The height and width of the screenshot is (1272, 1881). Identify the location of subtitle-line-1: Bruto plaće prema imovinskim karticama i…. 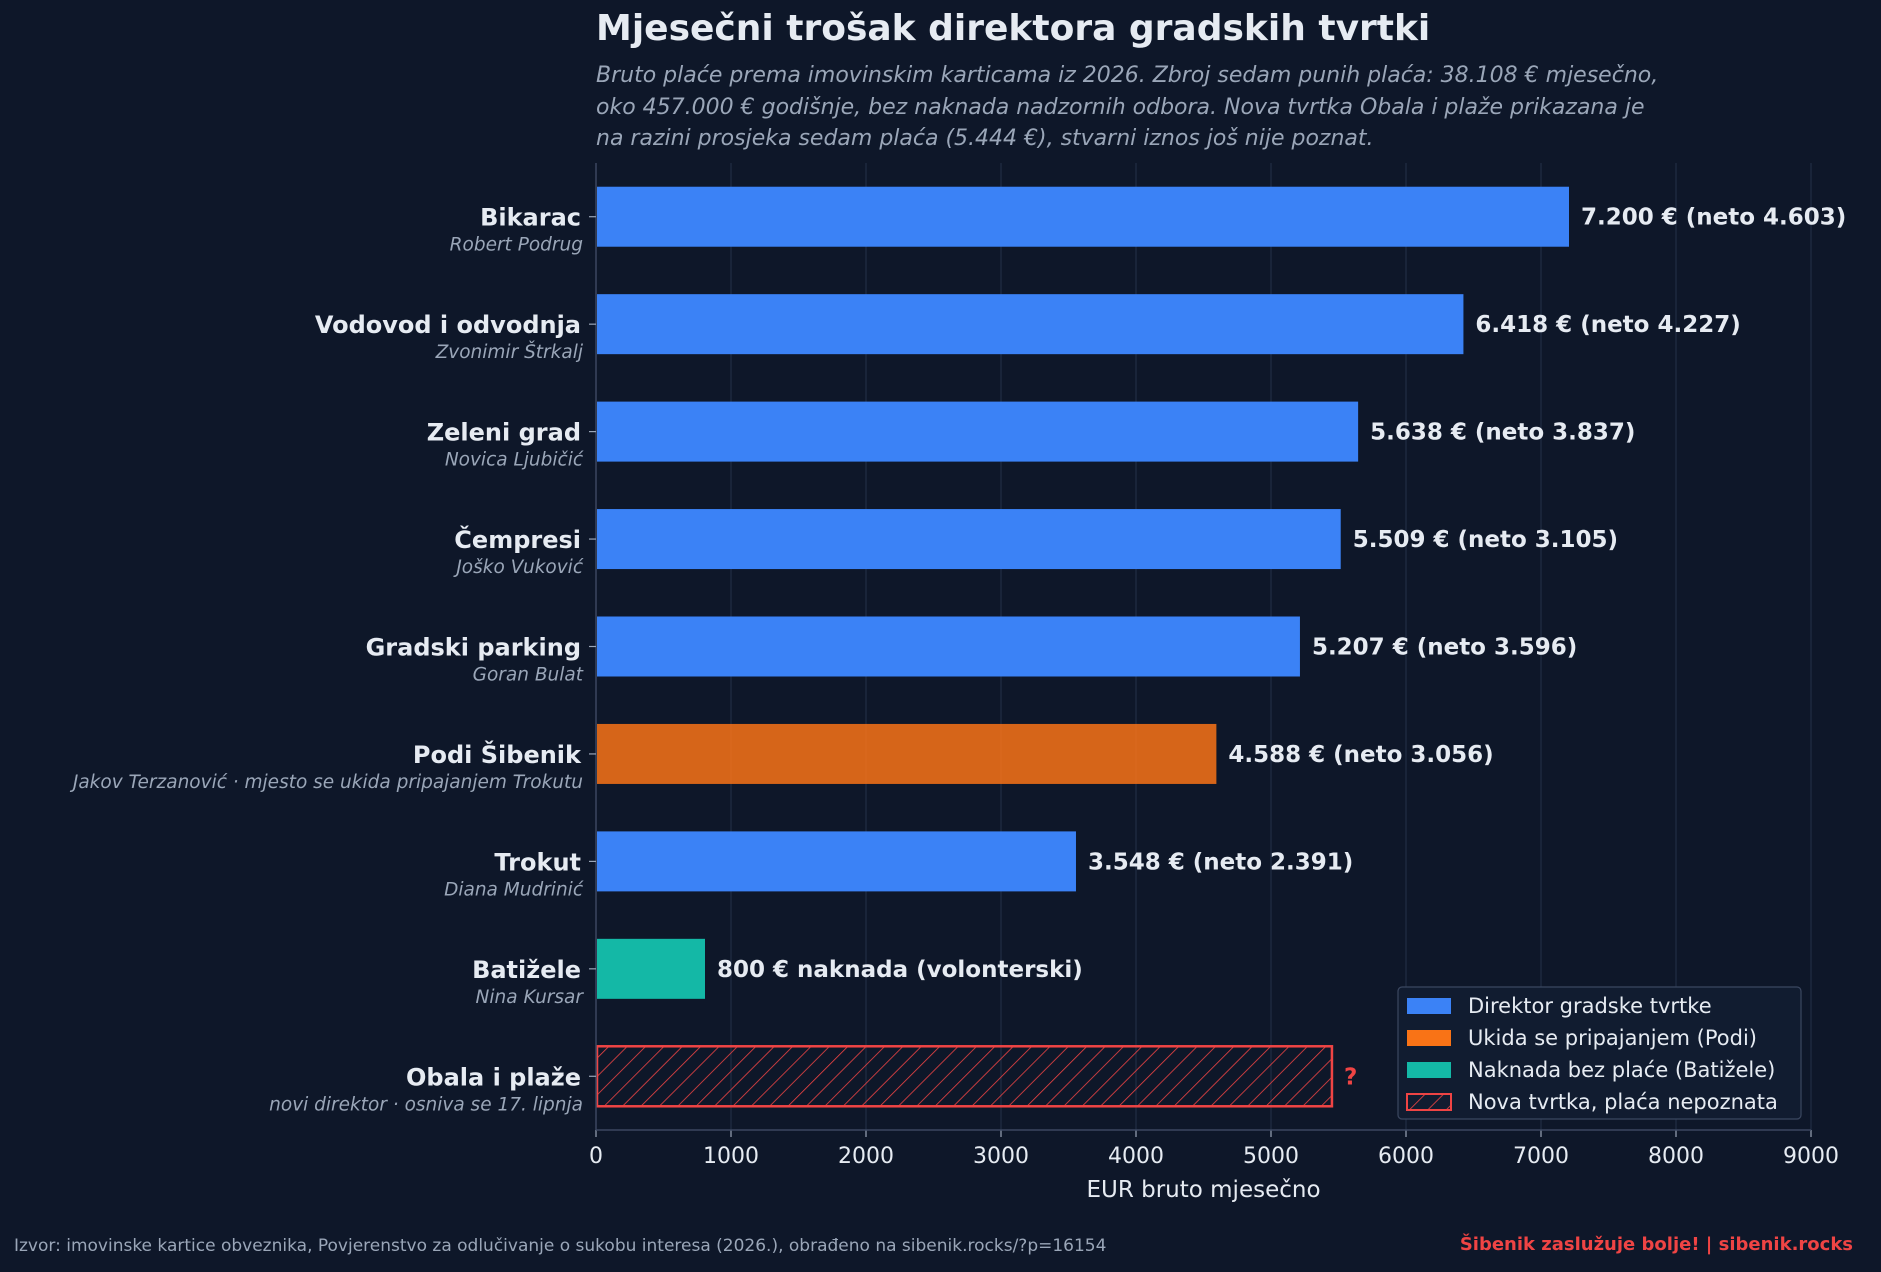
(1127, 75).